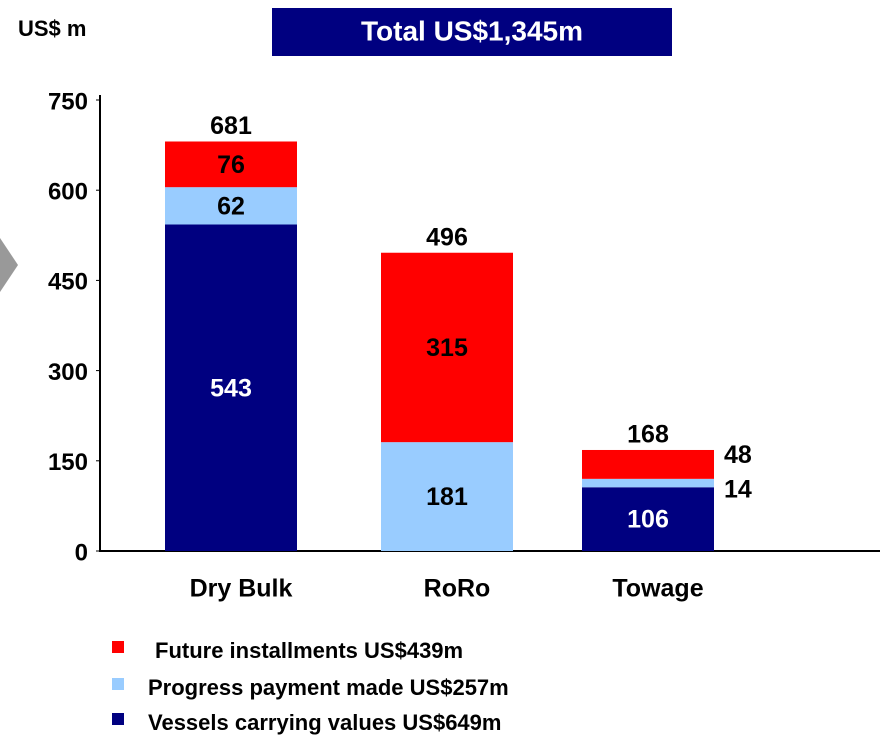 Image resolution: width=884 pixels, height=745 pixels. I want to click on bar-value-label: 62, so click(231, 206).